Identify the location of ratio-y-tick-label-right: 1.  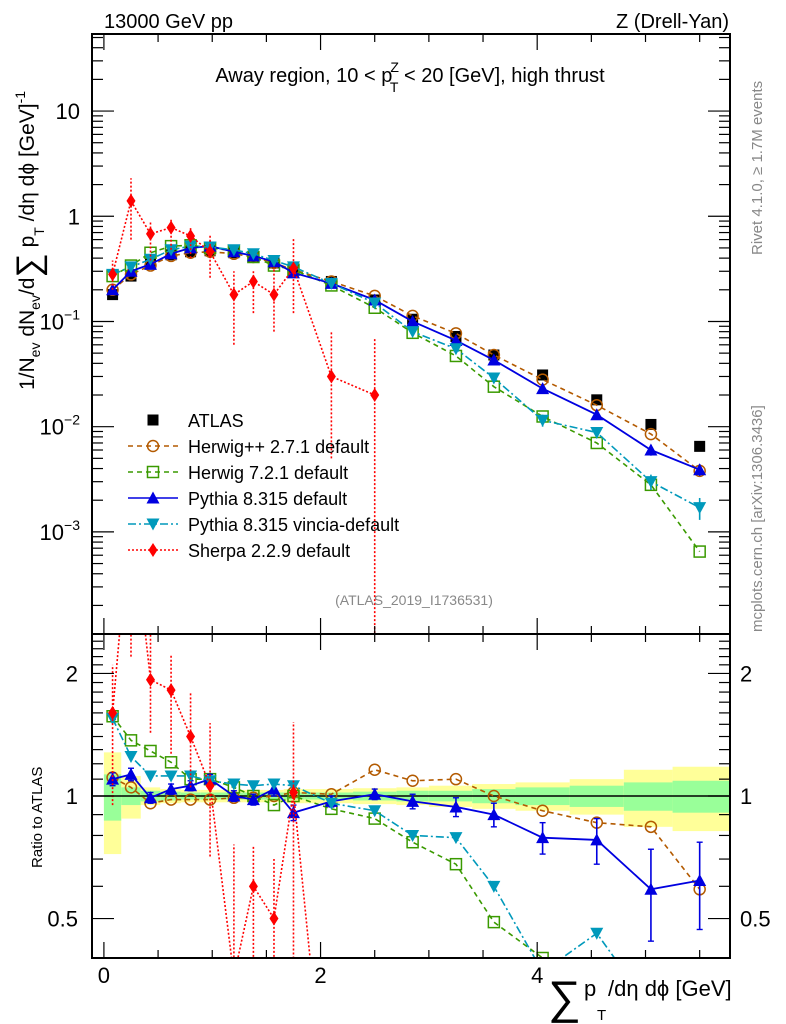
(746, 796).